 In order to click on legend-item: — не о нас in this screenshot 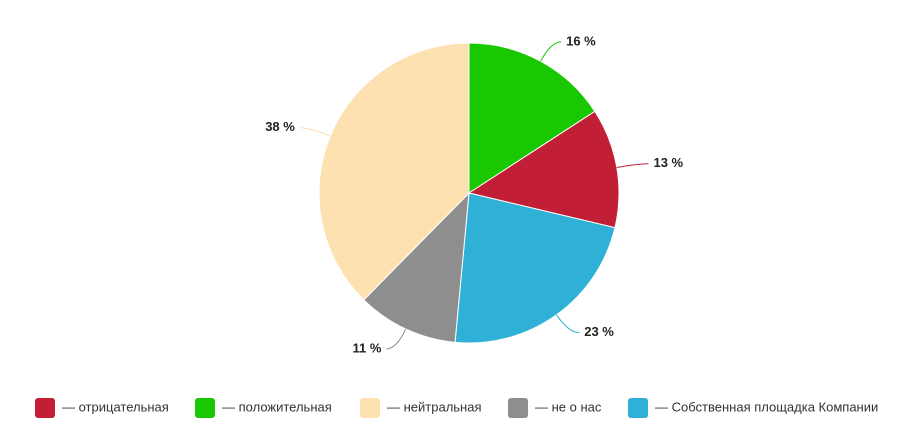, I will do `click(555, 408)`.